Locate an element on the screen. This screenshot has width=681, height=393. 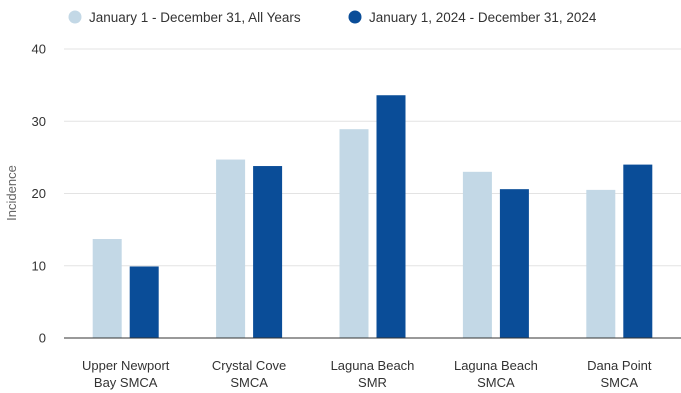
y-axis-ticks: 0 10 20 30 40 is located at coordinates (39, 194).